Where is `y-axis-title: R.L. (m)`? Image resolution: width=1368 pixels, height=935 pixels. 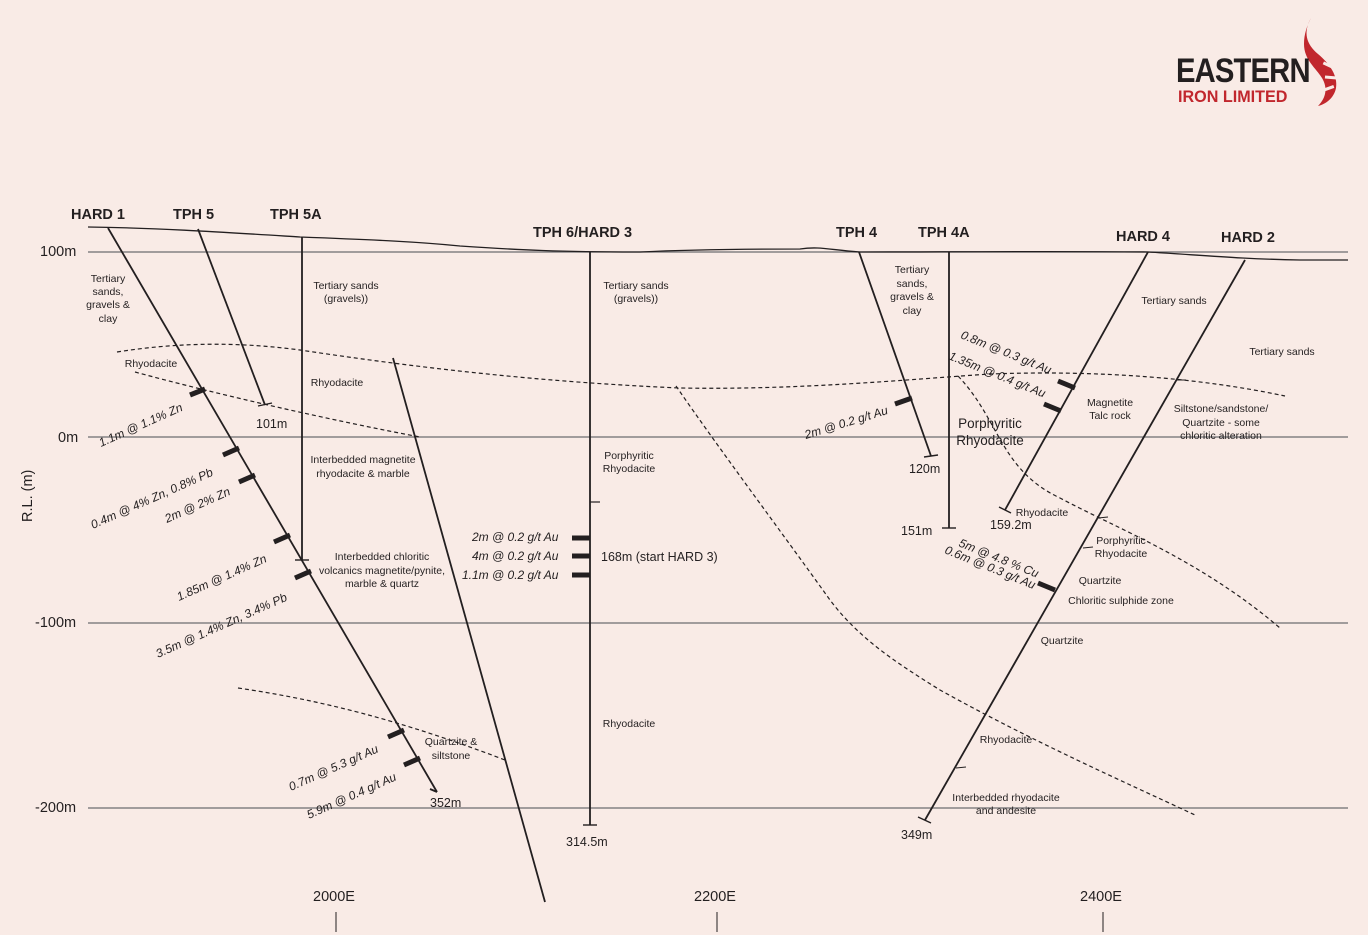 y-axis-title: R.L. (m) is located at coordinates (28, 496).